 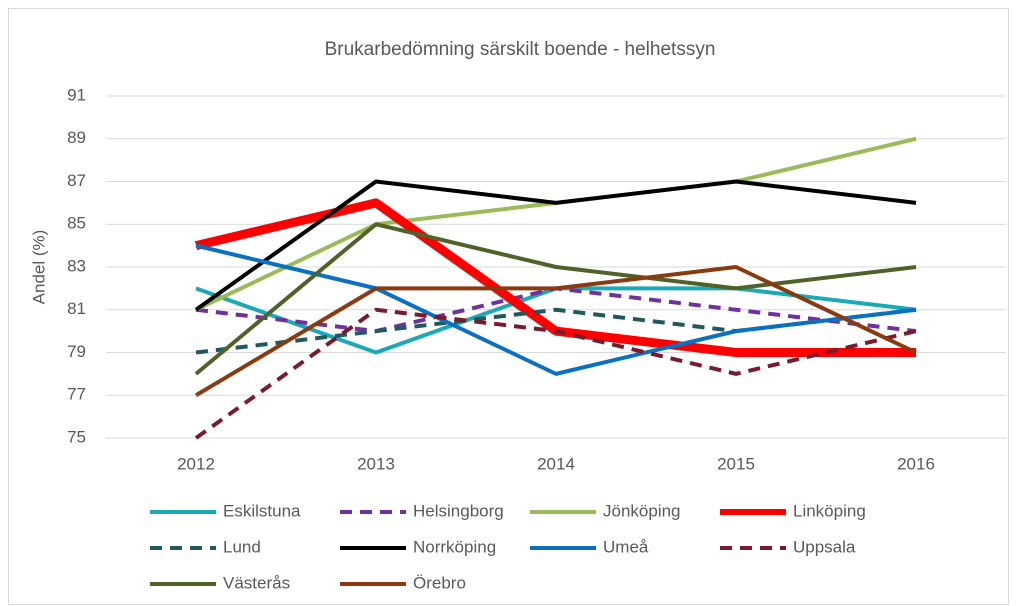 What do you see at coordinates (38, 267) in the screenshot?
I see `y-axis-label: Andel (%)` at bounding box center [38, 267].